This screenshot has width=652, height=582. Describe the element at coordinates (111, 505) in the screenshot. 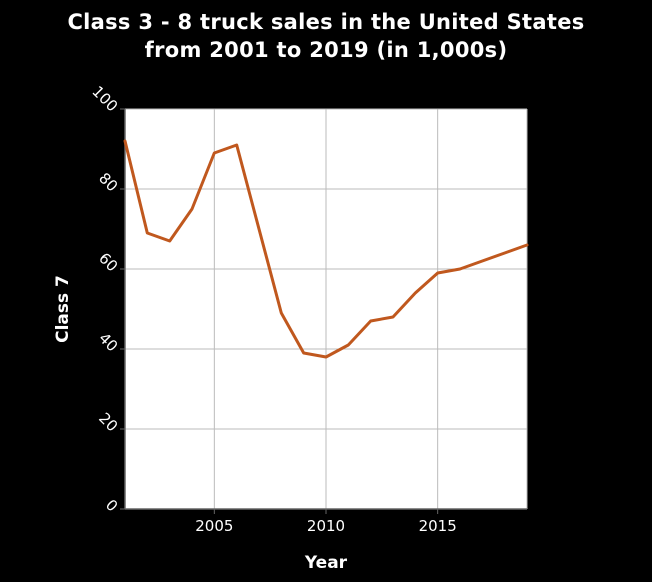

I see `y-tick-label: 0` at that location.